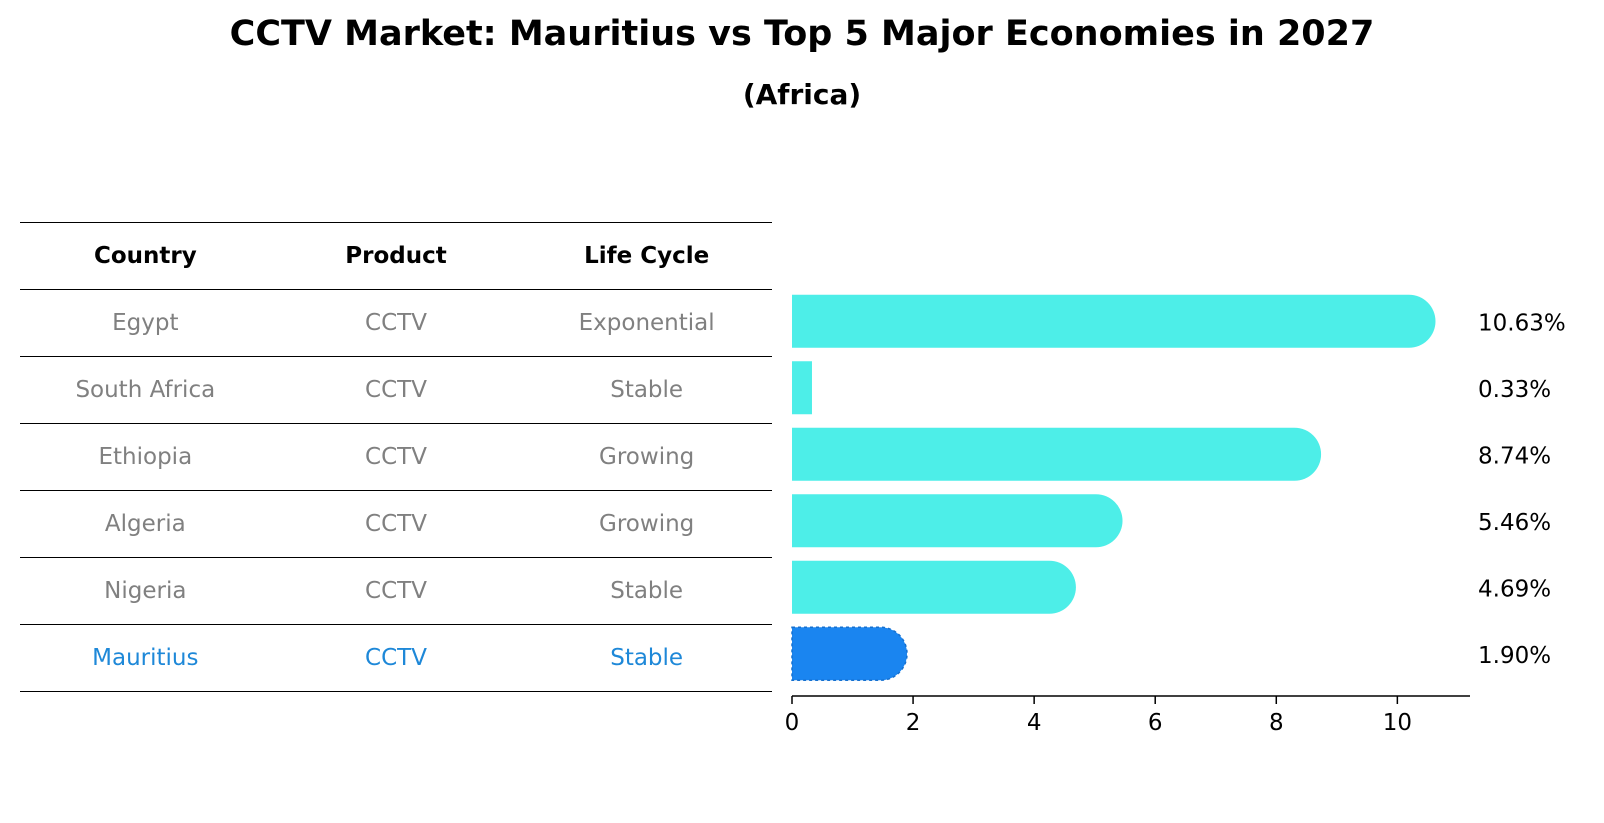 Image resolution: width=1604 pixels, height=823 pixels. I want to click on table-row: Ethiopia CCTV Growing, so click(396, 457).